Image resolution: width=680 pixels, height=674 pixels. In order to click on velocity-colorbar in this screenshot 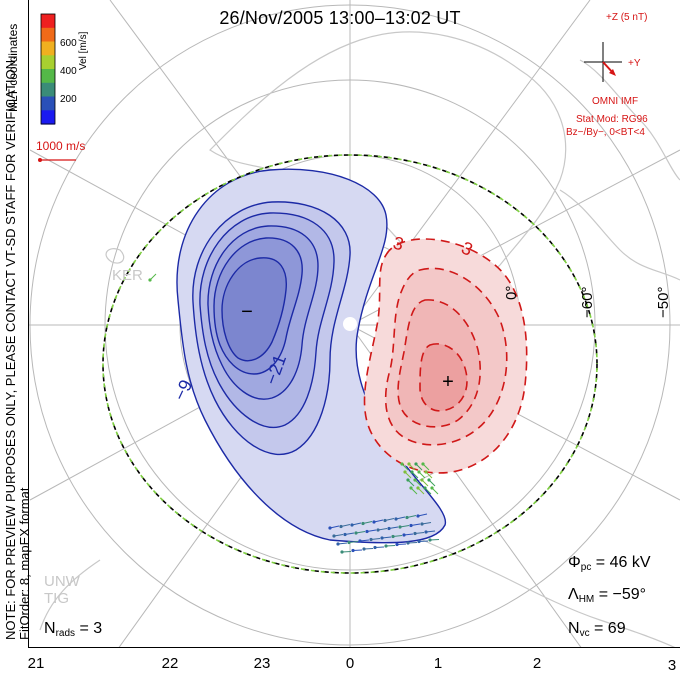, I will do `click(48, 69)`.